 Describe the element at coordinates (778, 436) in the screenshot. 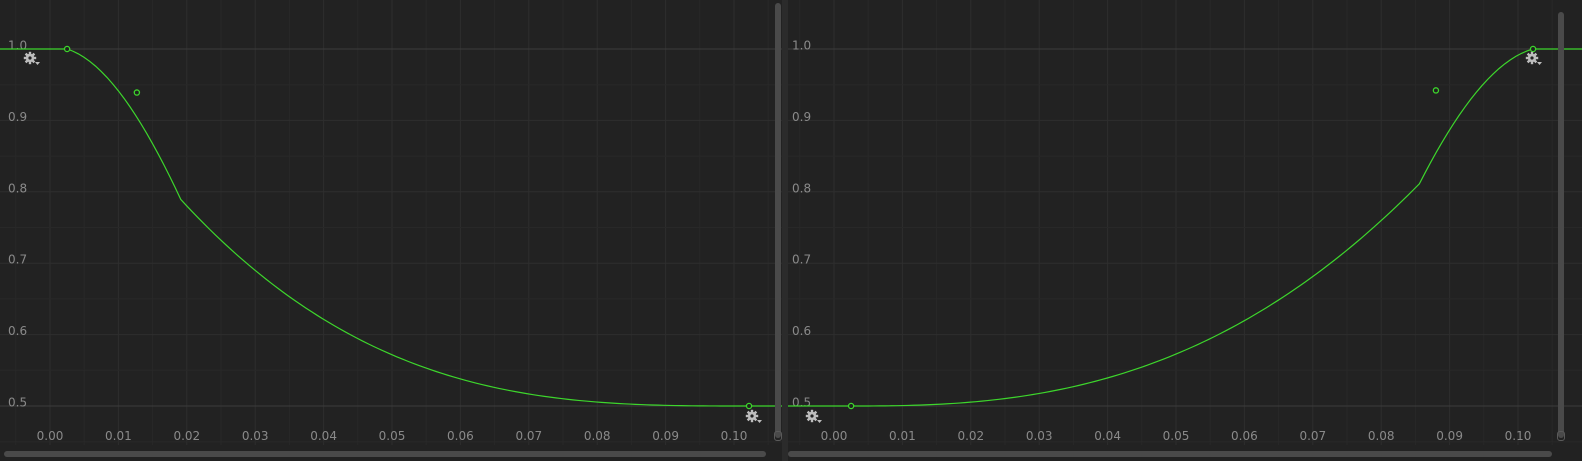

I see `scrollbar-corner-left` at that location.